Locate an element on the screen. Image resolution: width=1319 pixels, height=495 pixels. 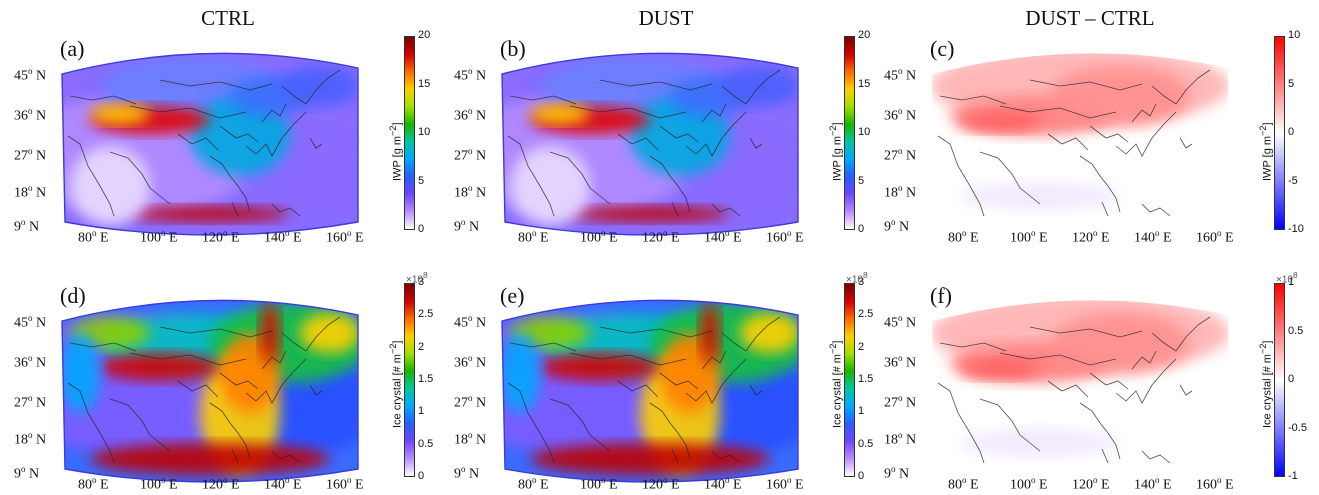
panel-label: (e) is located at coordinates (512, 295).